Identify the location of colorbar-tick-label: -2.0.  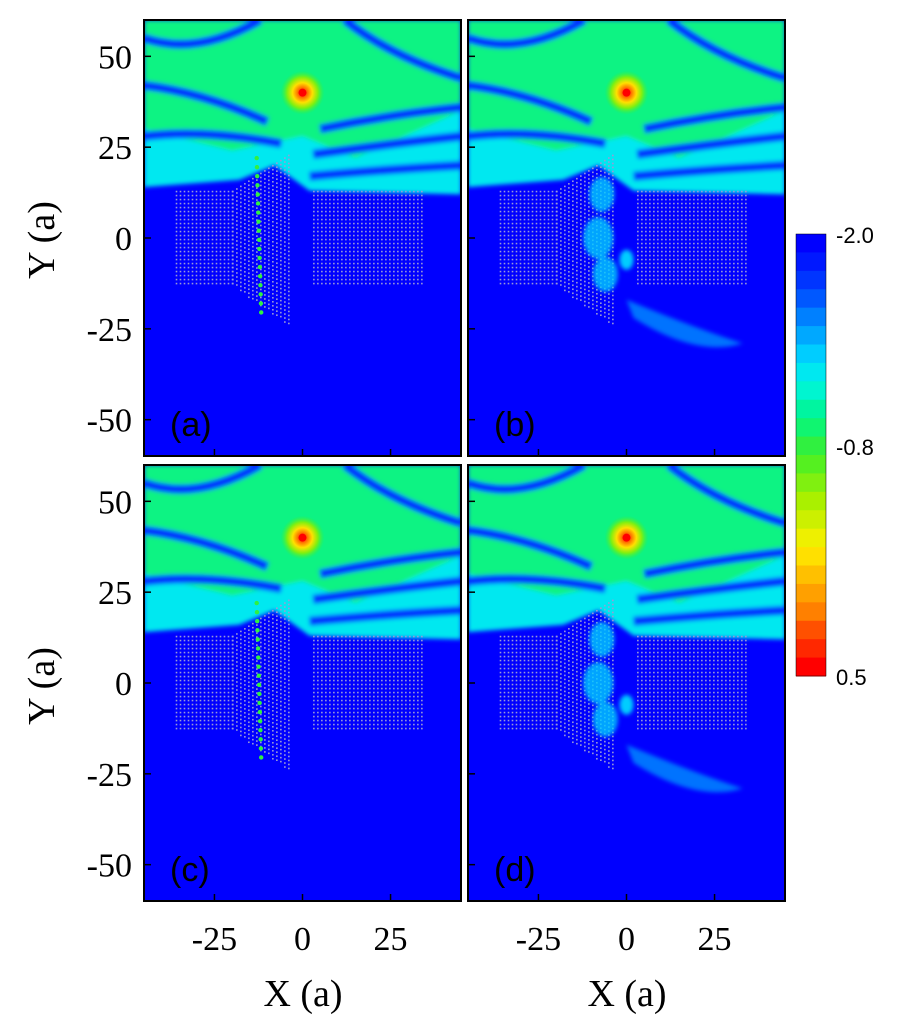
(855, 235).